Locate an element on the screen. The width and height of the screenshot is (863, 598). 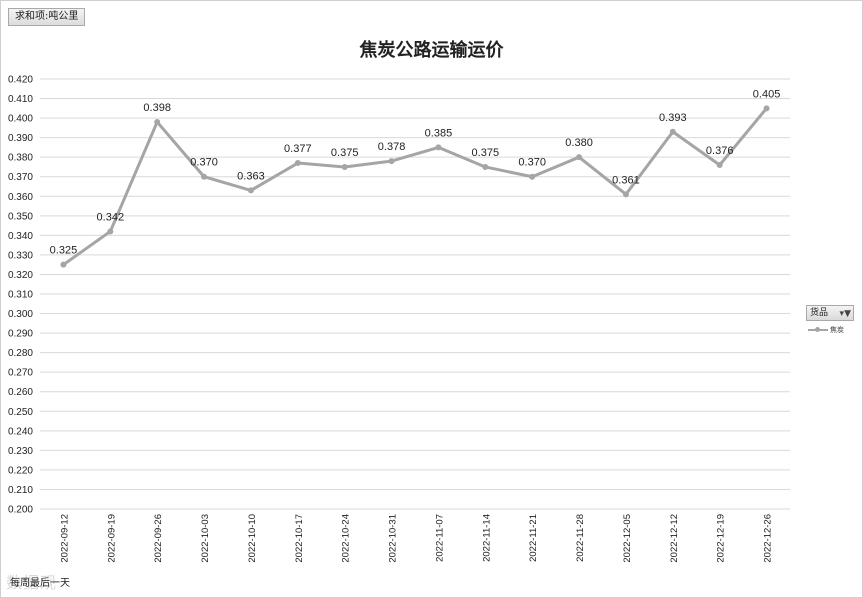
data-label: 0.342 is located at coordinates (111, 217).